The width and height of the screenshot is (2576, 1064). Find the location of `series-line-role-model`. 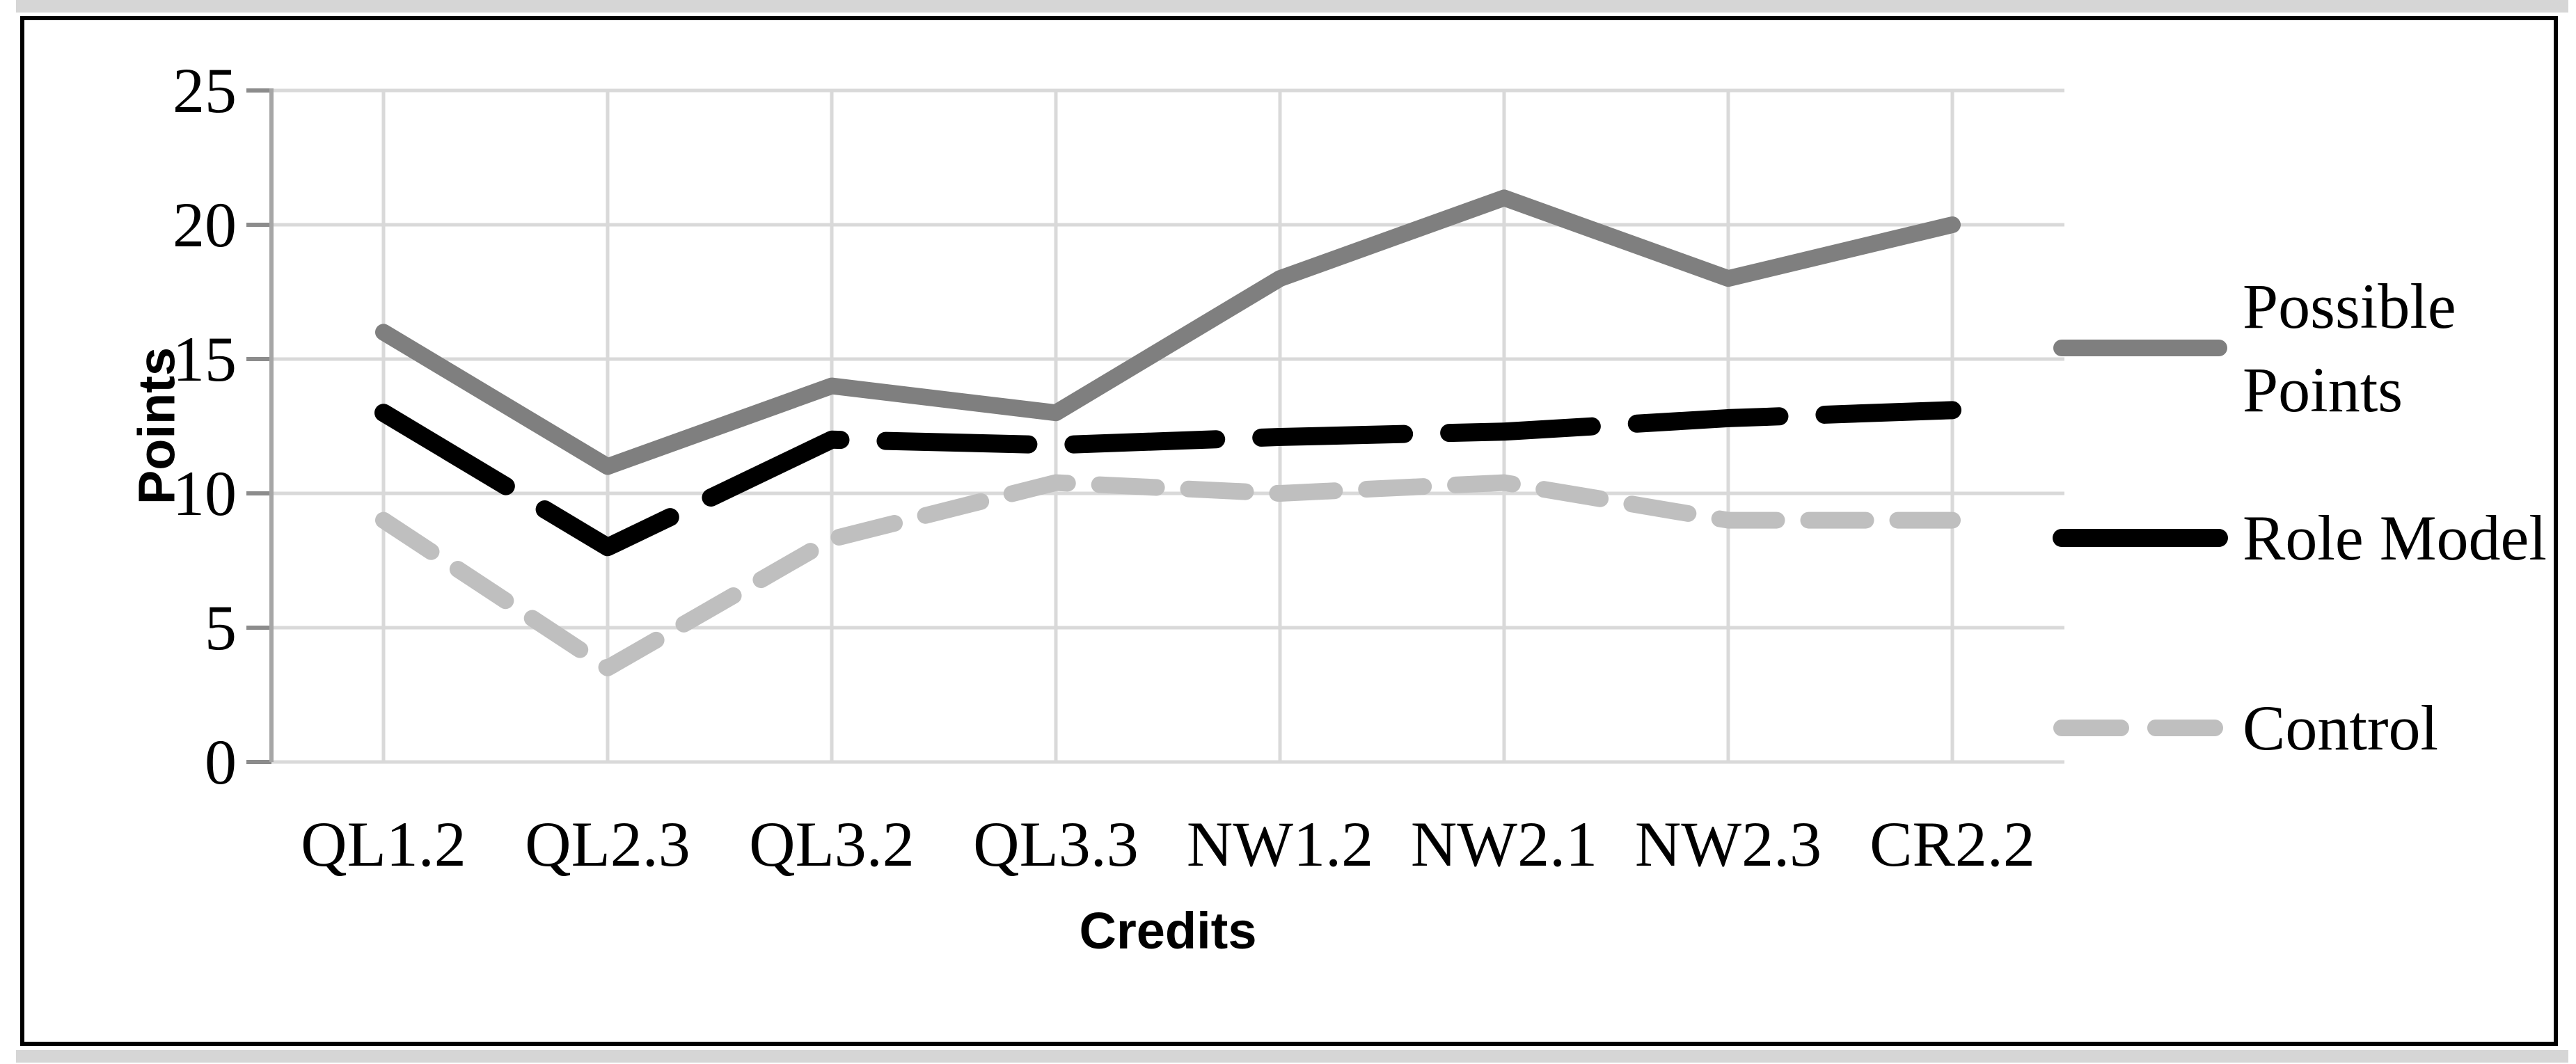

series-line-role-model is located at coordinates (1167, 479).